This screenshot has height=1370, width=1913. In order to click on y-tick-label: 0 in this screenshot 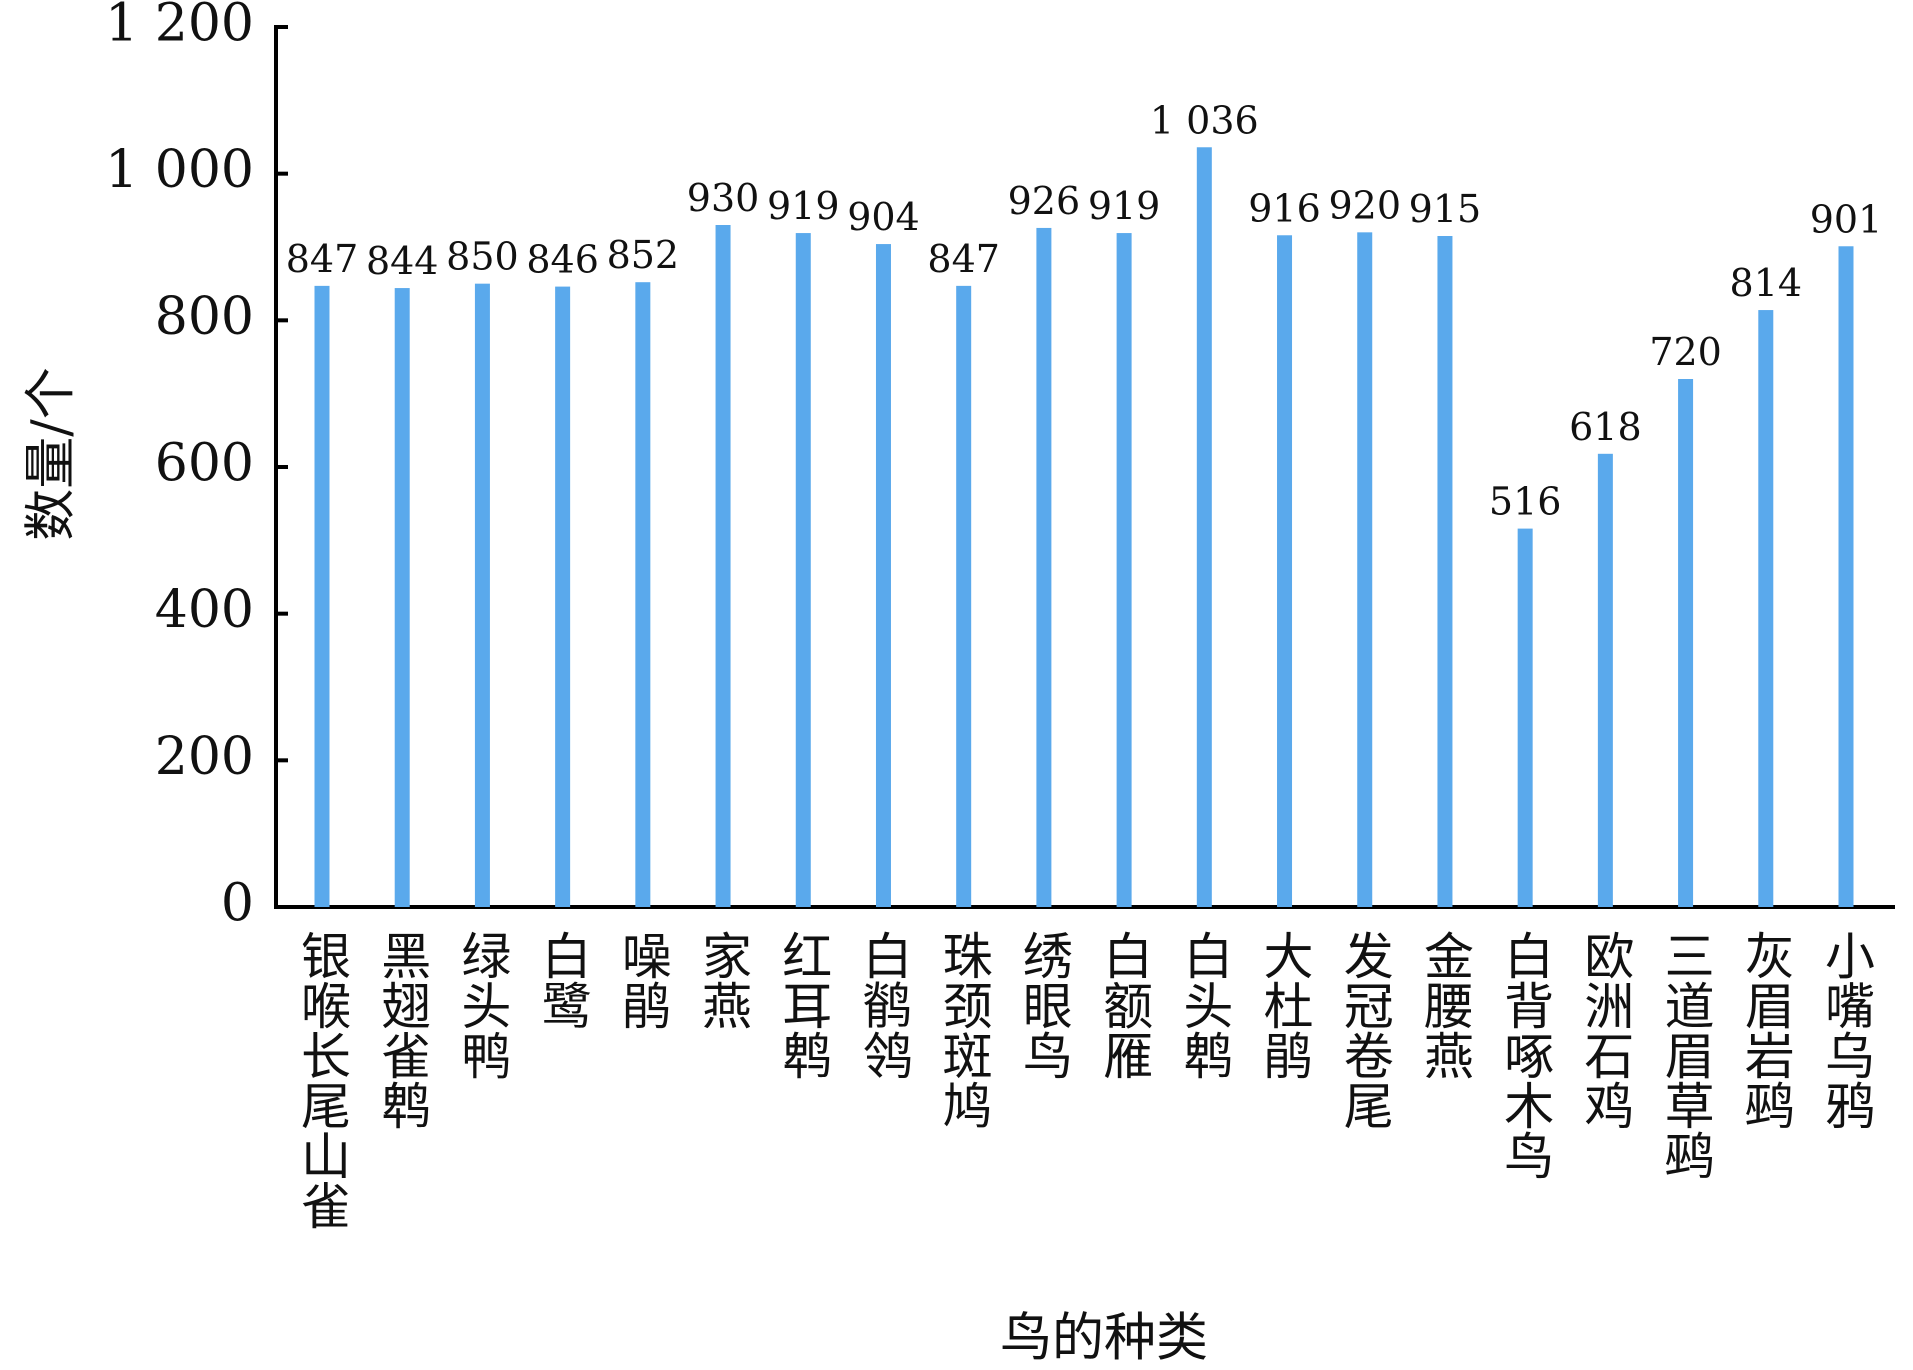, I will do `click(237, 904)`.